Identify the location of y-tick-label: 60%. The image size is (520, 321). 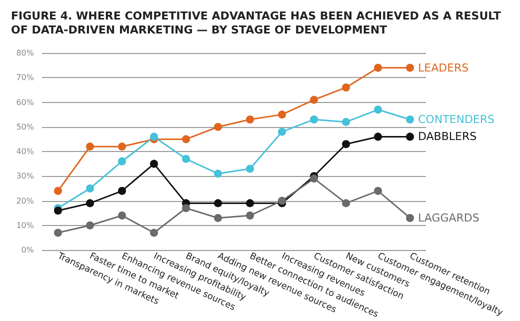
(25, 102).